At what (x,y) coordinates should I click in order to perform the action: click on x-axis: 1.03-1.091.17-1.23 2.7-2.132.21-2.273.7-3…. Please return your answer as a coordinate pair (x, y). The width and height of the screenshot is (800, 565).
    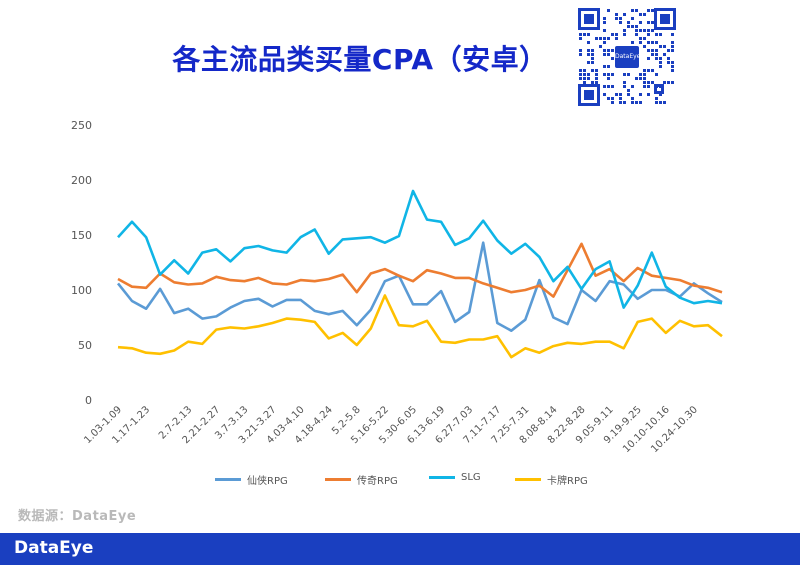
    Looking at the image, I should click on (391, 429).